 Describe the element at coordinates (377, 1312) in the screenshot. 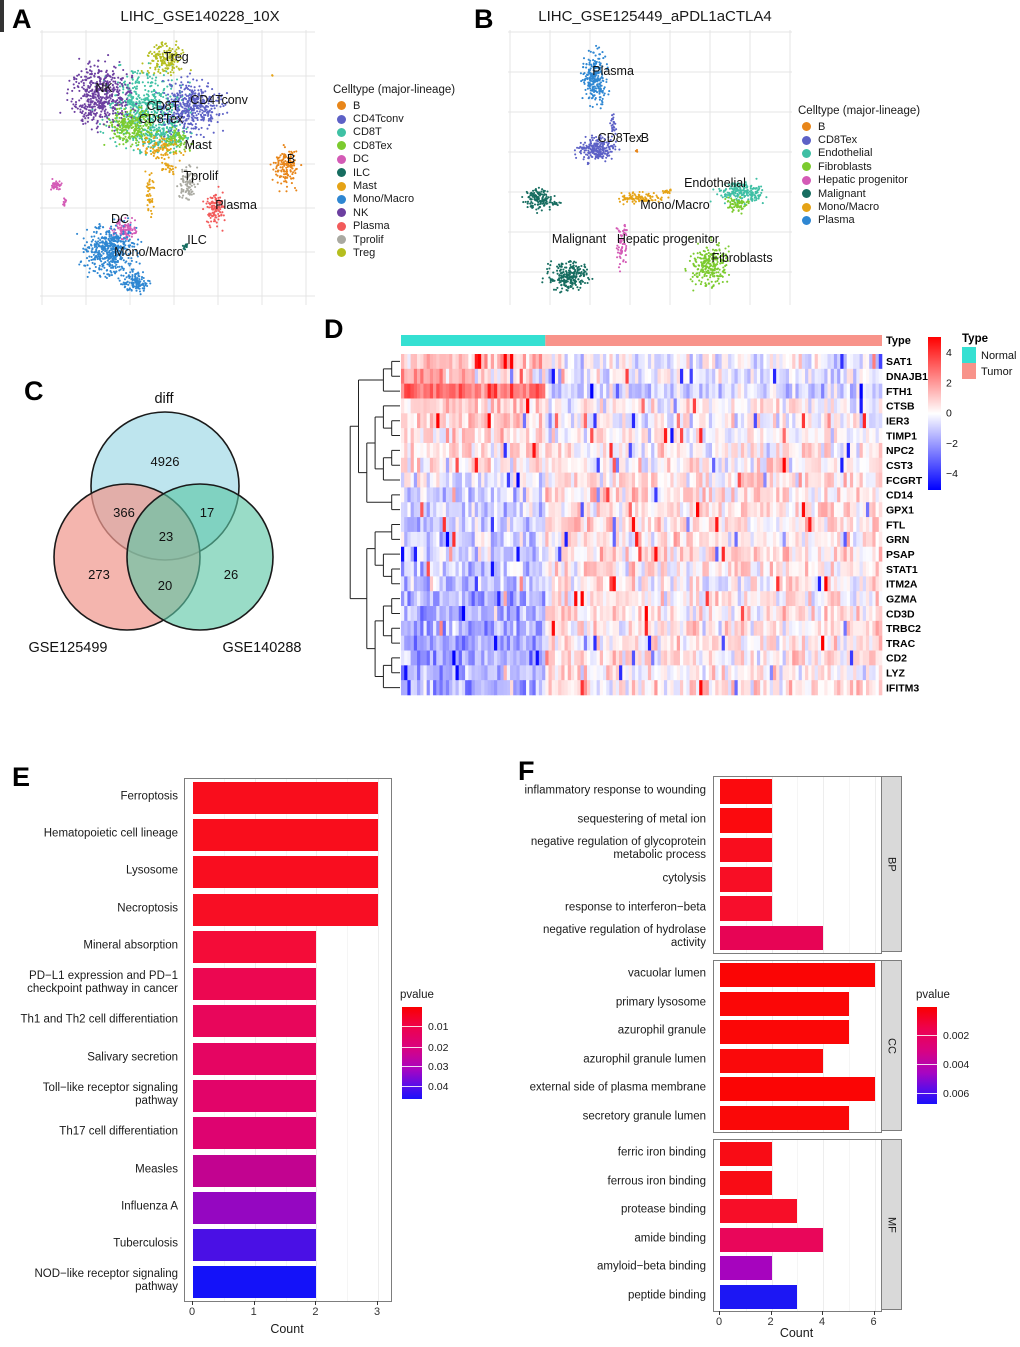

I see `x-tick-label: 3` at that location.